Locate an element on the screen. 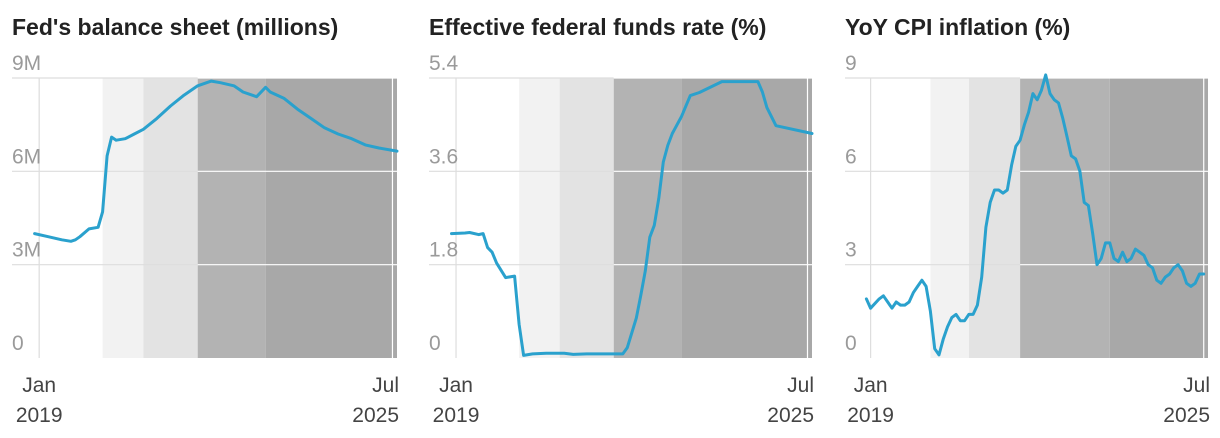 The height and width of the screenshot is (438, 1220). y-tick-labels: 0 3M 6M 9M is located at coordinates (26, 203).